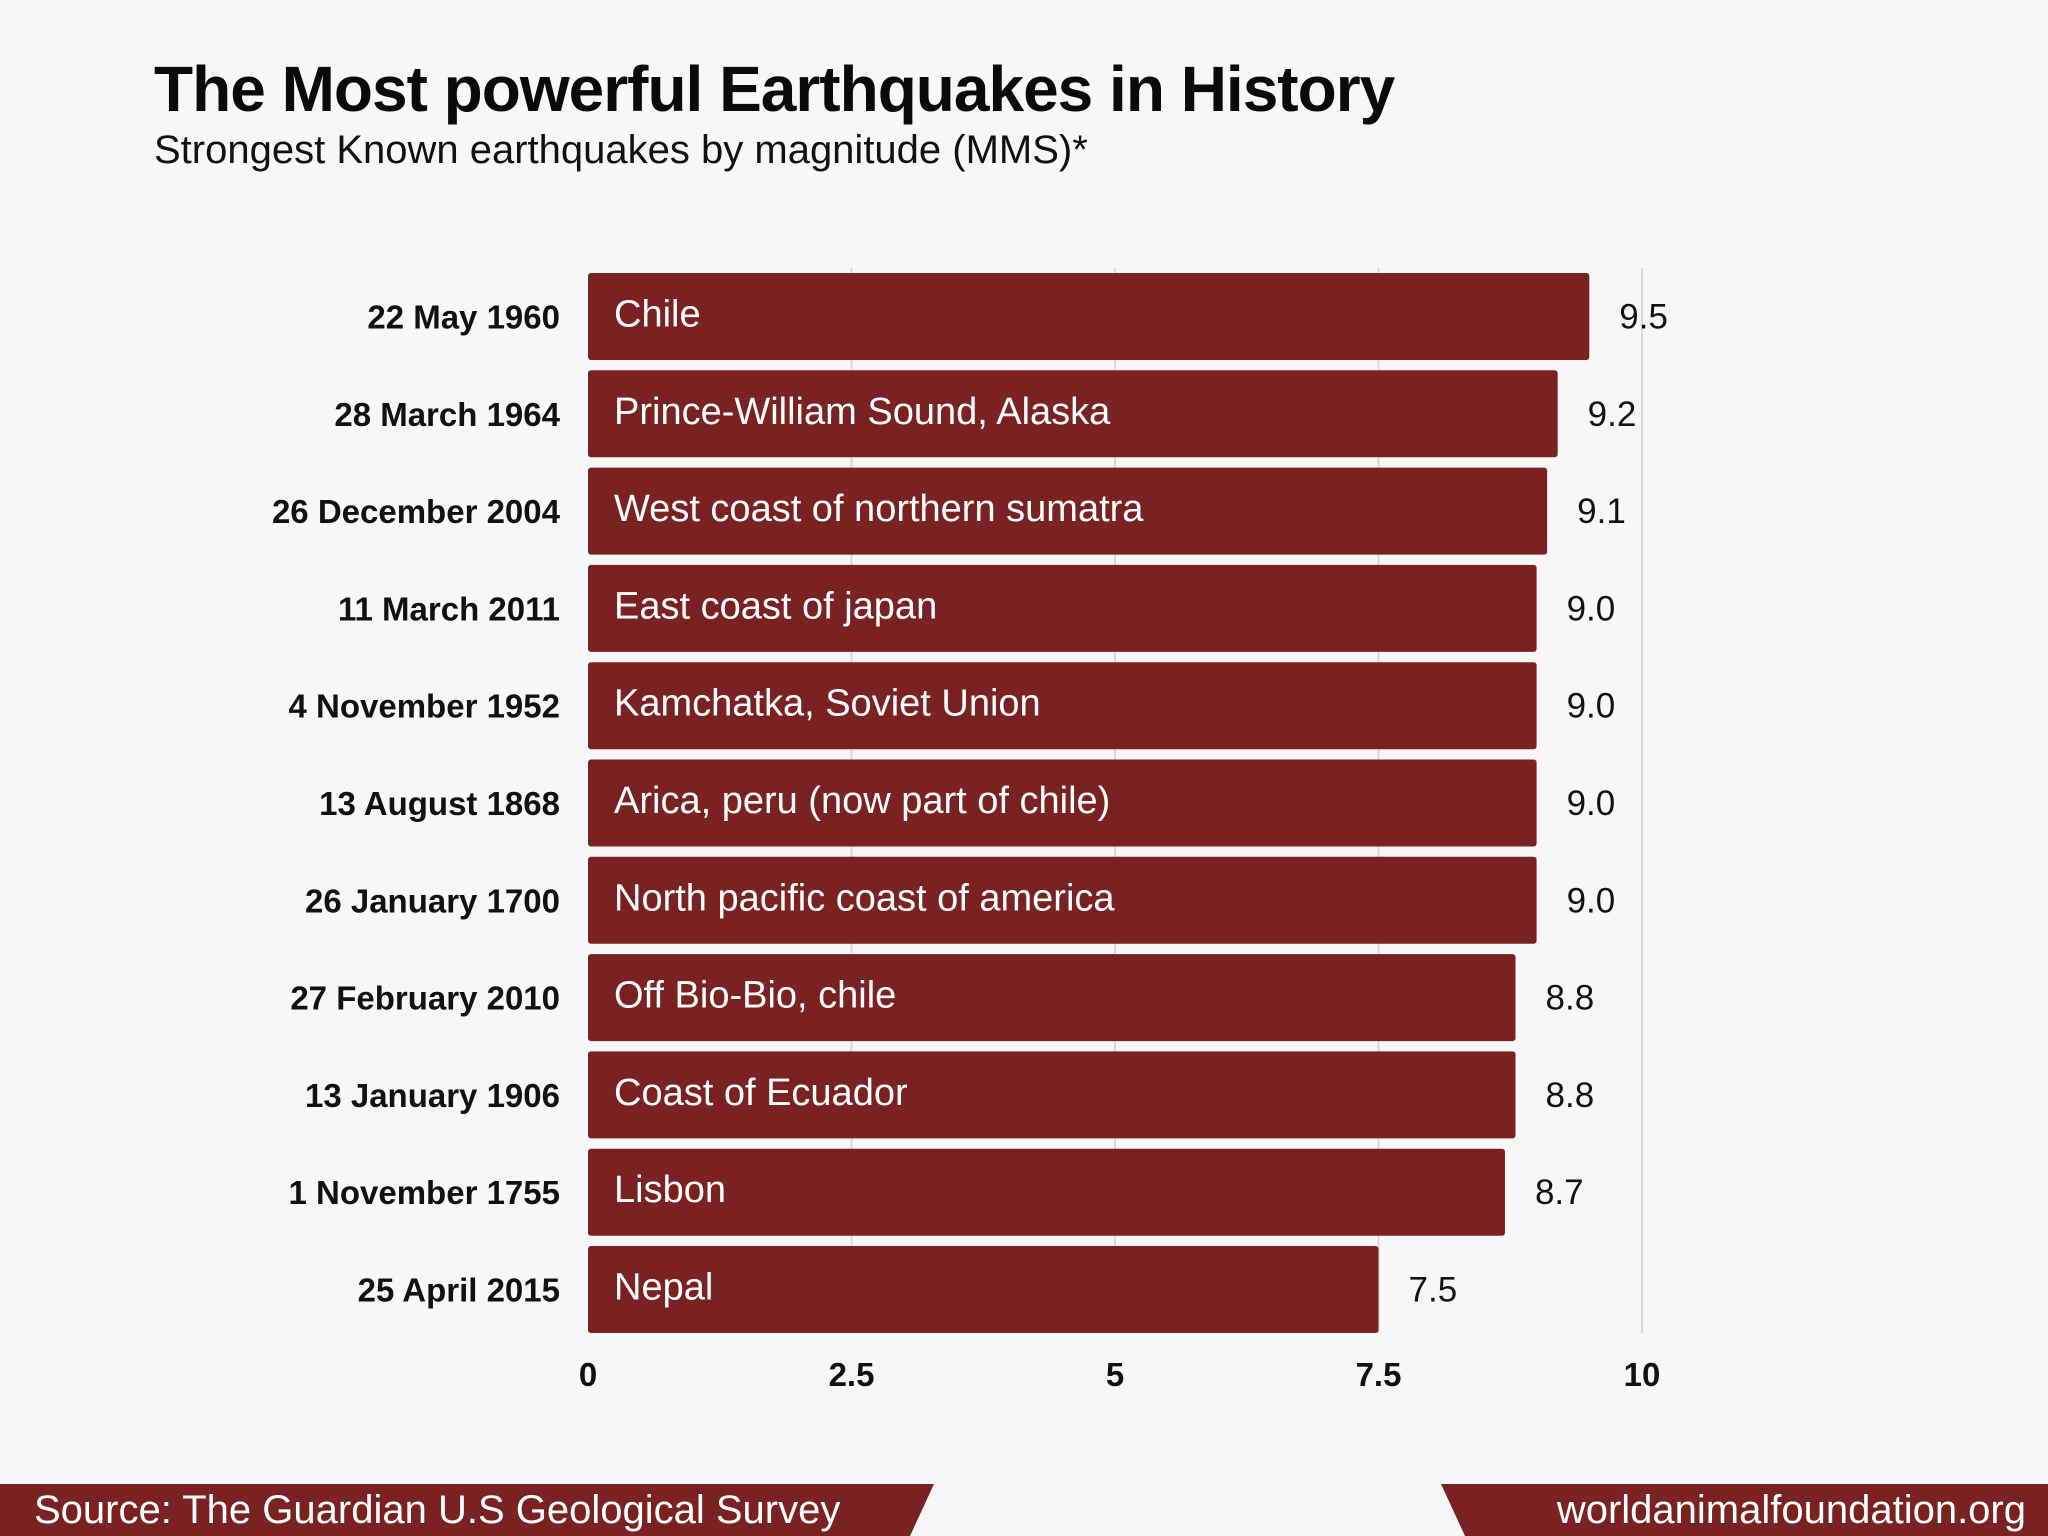 The width and height of the screenshot is (2048, 1536). What do you see at coordinates (1642, 1374) in the screenshot?
I see `x-tick-label: 10` at bounding box center [1642, 1374].